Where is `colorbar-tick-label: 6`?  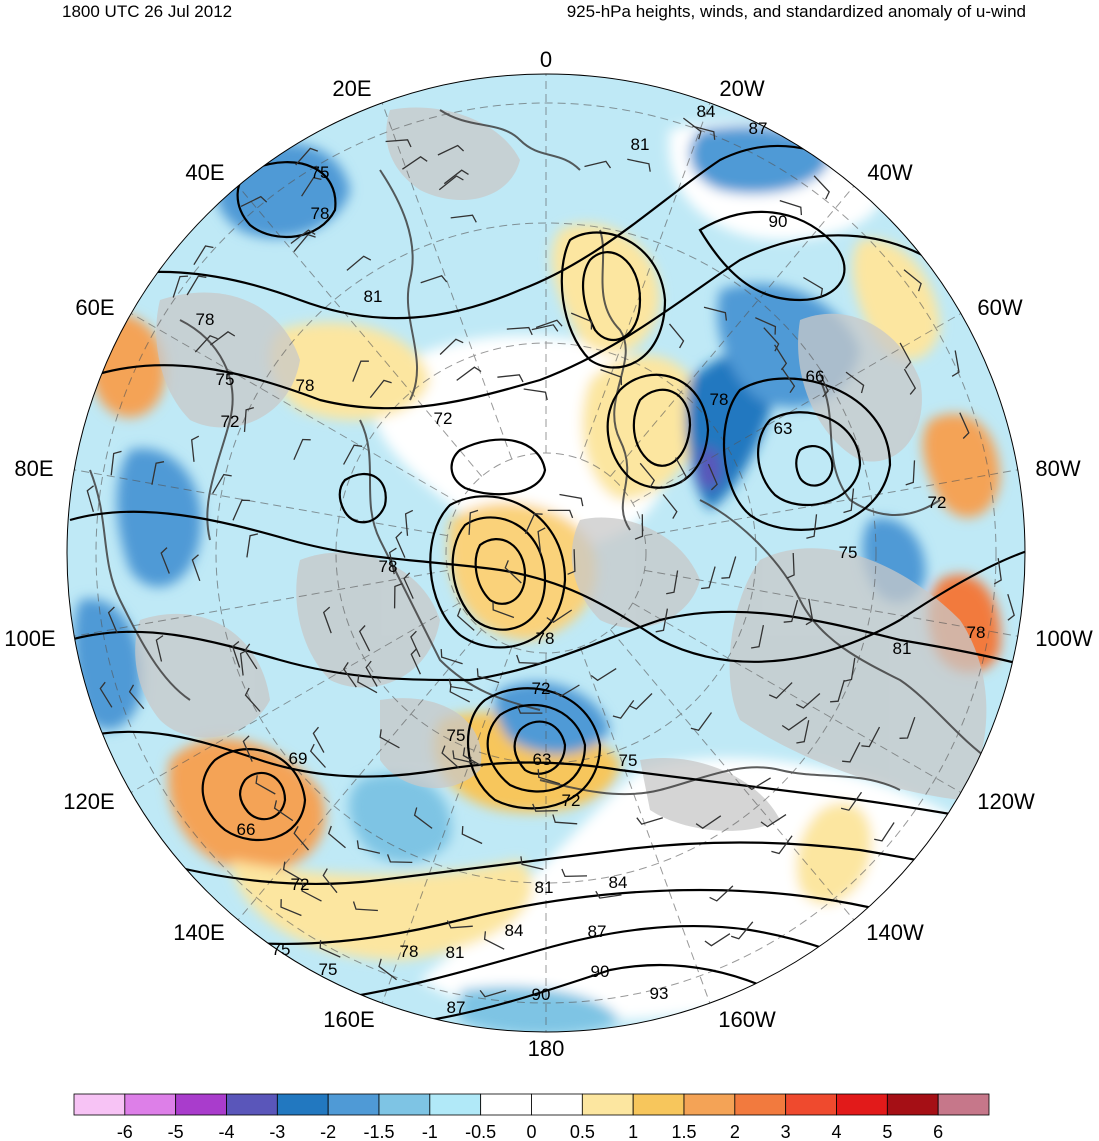
colorbar-tick-label: 6 is located at coordinates (938, 1131).